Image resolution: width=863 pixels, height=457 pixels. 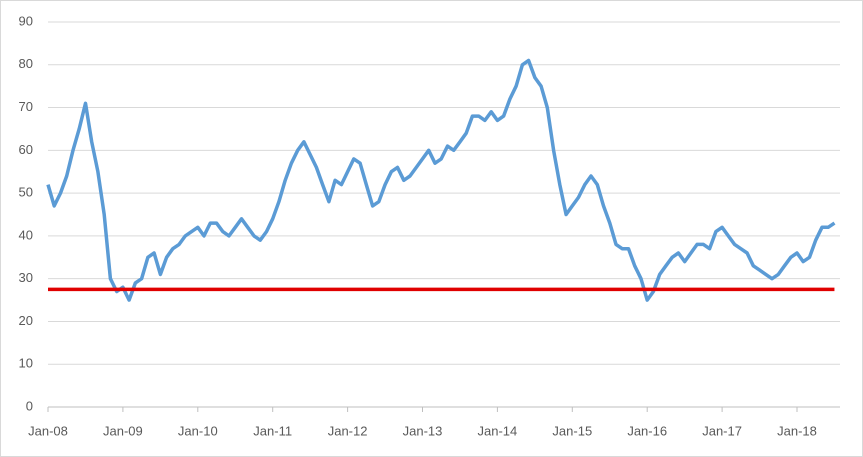 What do you see at coordinates (797, 430) in the screenshot?
I see `x-tick-label: Jan-18` at bounding box center [797, 430].